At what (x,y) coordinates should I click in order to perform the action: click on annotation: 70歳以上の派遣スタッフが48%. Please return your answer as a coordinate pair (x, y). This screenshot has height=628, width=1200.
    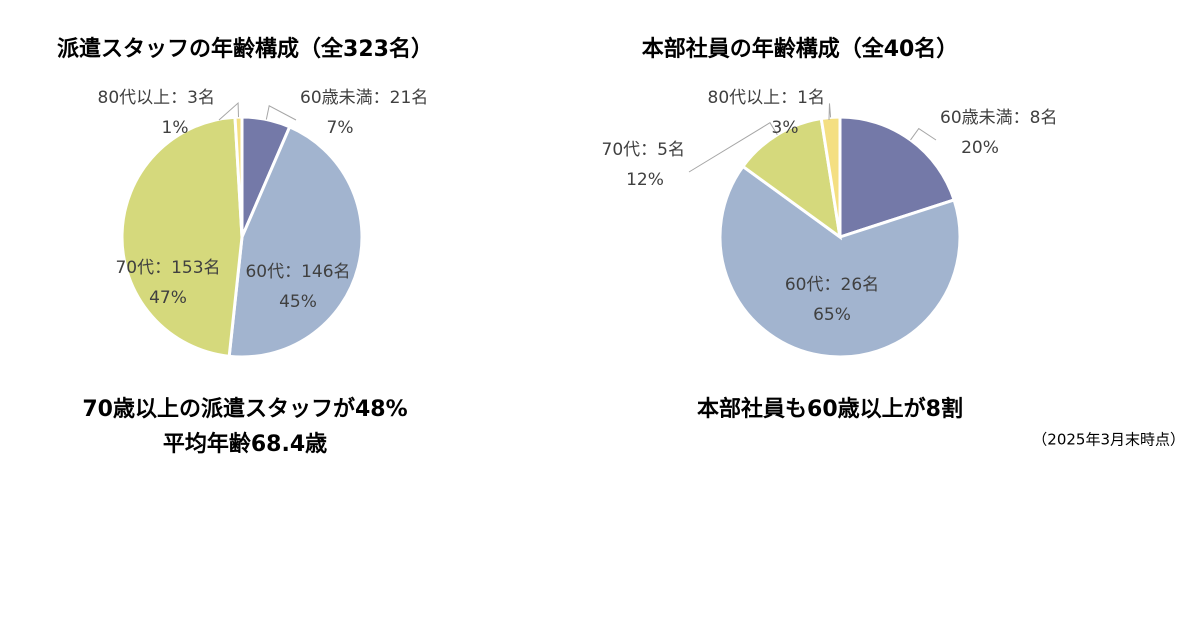
    Looking at the image, I should click on (244, 409).